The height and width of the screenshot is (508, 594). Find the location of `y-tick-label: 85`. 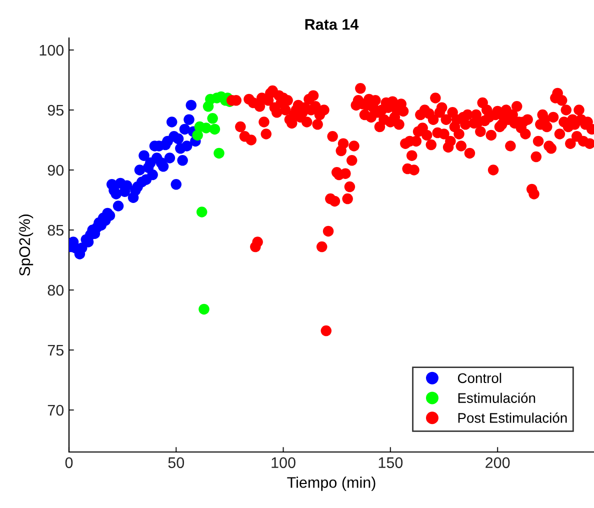

y-tick-label: 85 is located at coordinates (56, 230).